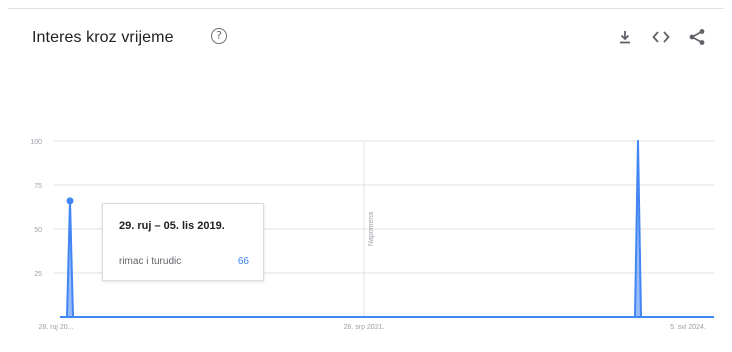  Describe the element at coordinates (103, 37) in the screenshot. I see `card-title: Interes kroz vrijeme` at that location.